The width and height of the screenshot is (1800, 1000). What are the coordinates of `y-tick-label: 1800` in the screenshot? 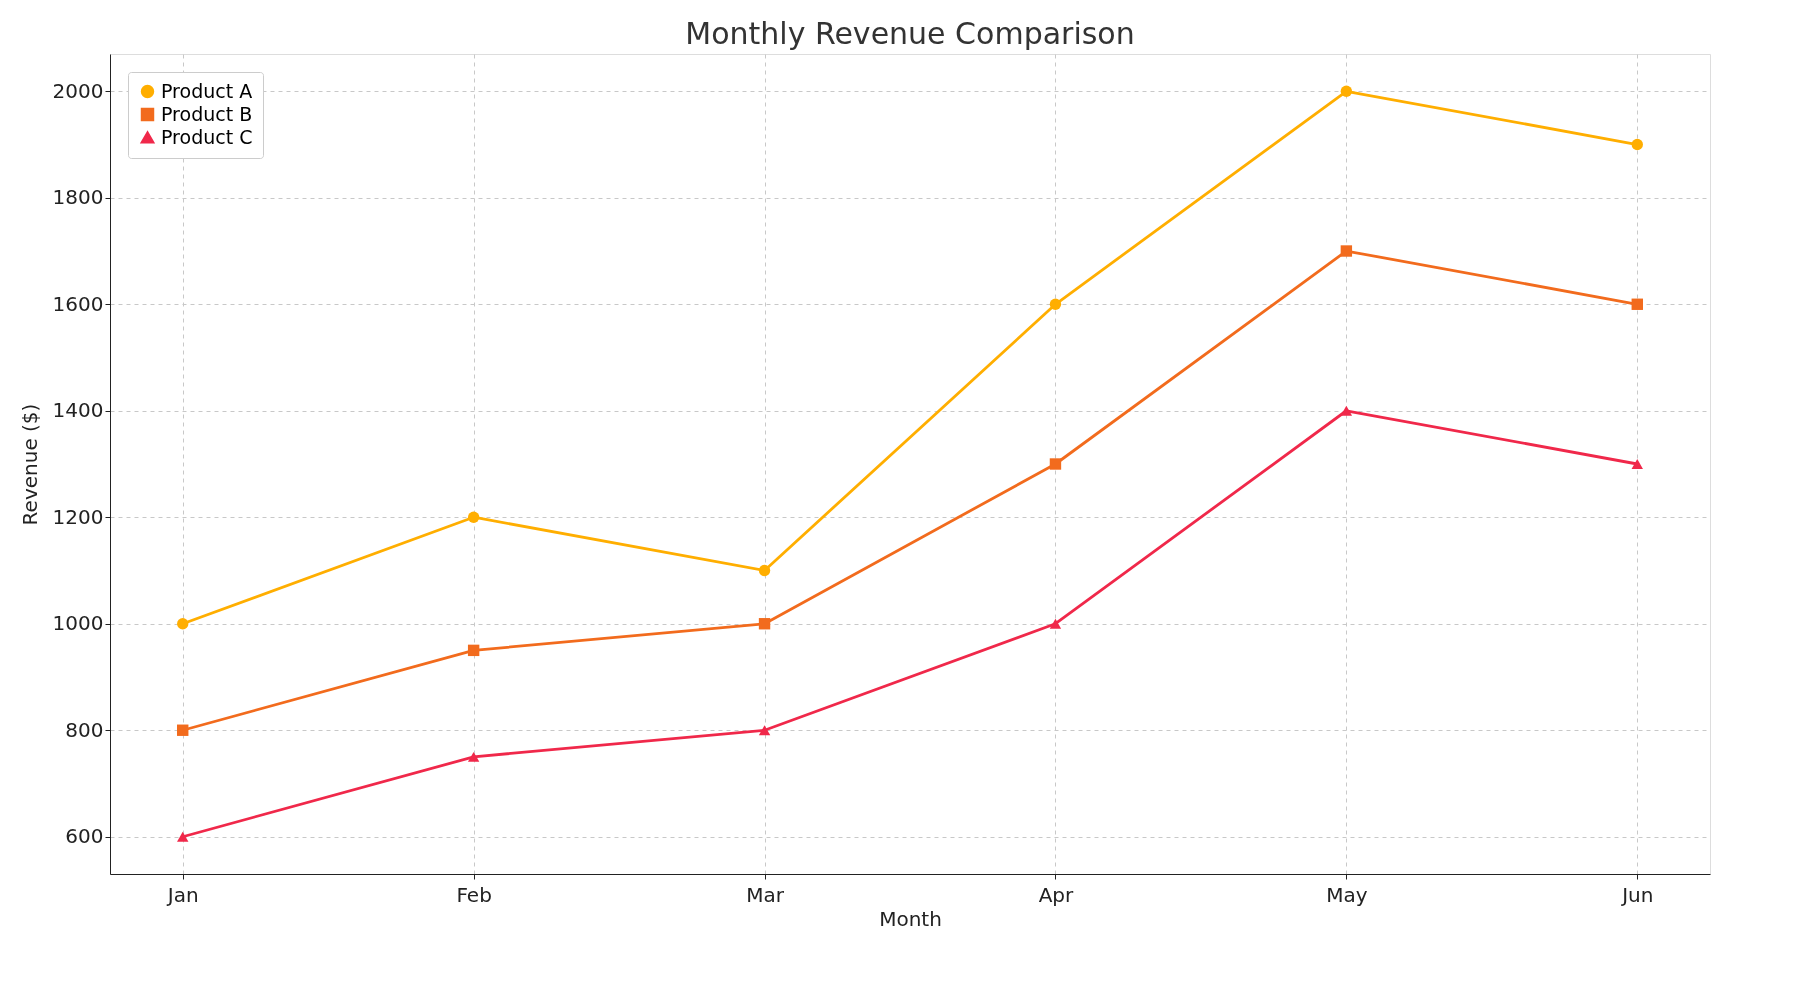 It's located at (78, 197).